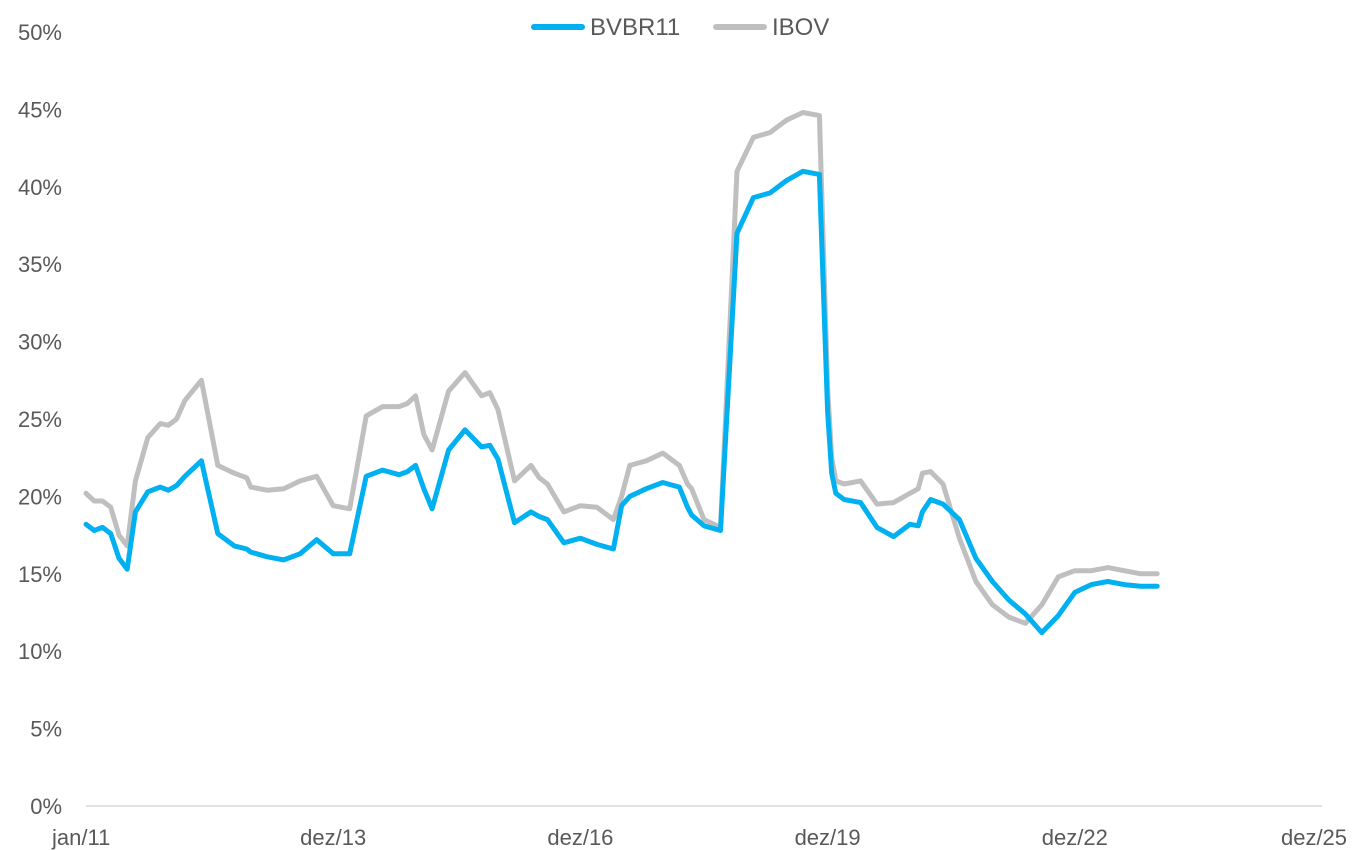  What do you see at coordinates (40, 651) in the screenshot?
I see `y-tick-label: 10%` at bounding box center [40, 651].